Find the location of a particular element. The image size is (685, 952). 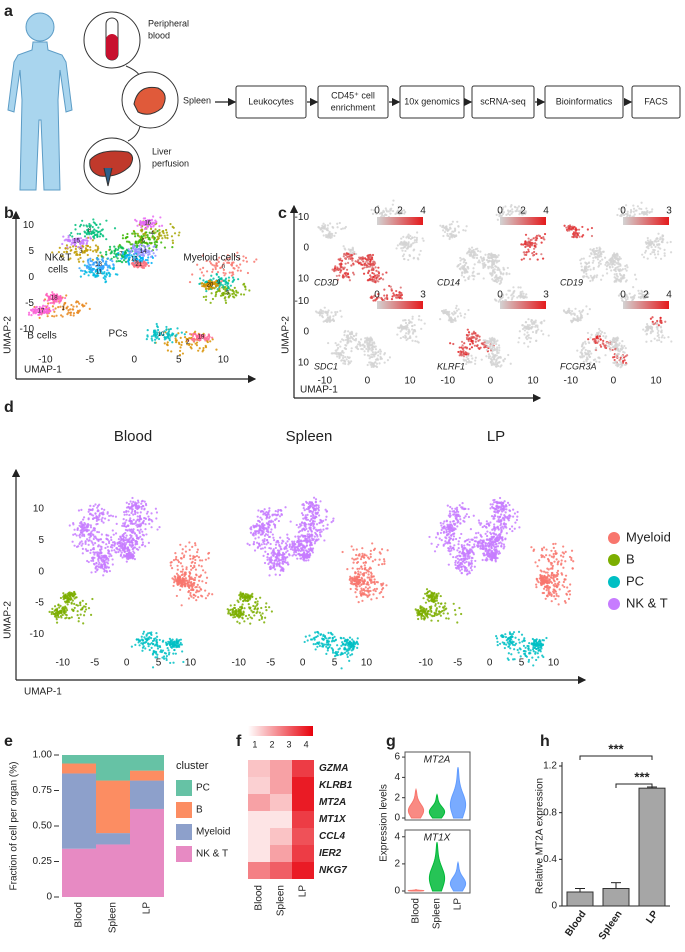

cluster-annotation: cells is located at coordinates (58, 270).